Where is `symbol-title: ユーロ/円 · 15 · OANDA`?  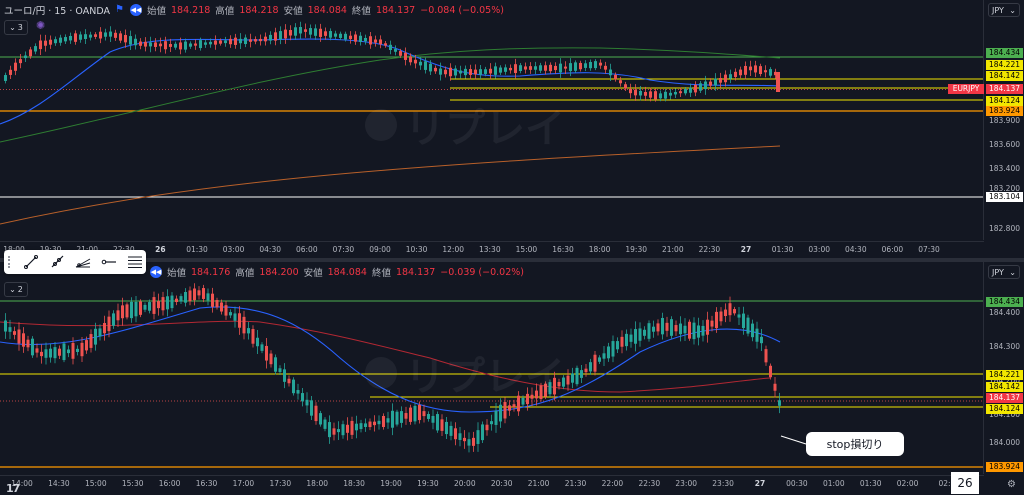 symbol-title: ユーロ/円 · 15 · OANDA is located at coordinates (57, 11).